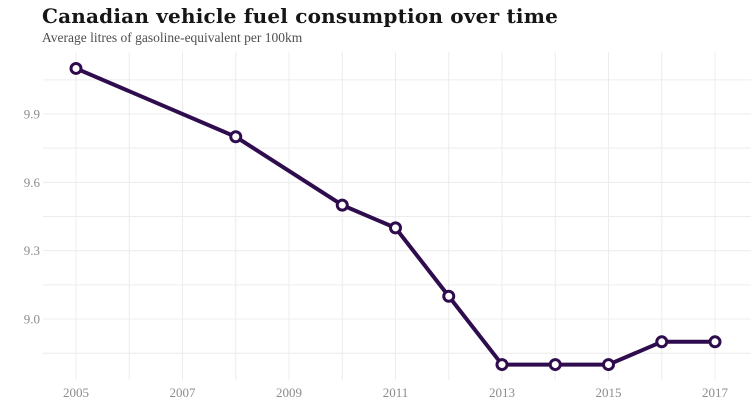 Image resolution: width=754 pixels, height=419 pixels. Describe the element at coordinates (449, 296) in the screenshot. I see `data-point-2012` at that location.